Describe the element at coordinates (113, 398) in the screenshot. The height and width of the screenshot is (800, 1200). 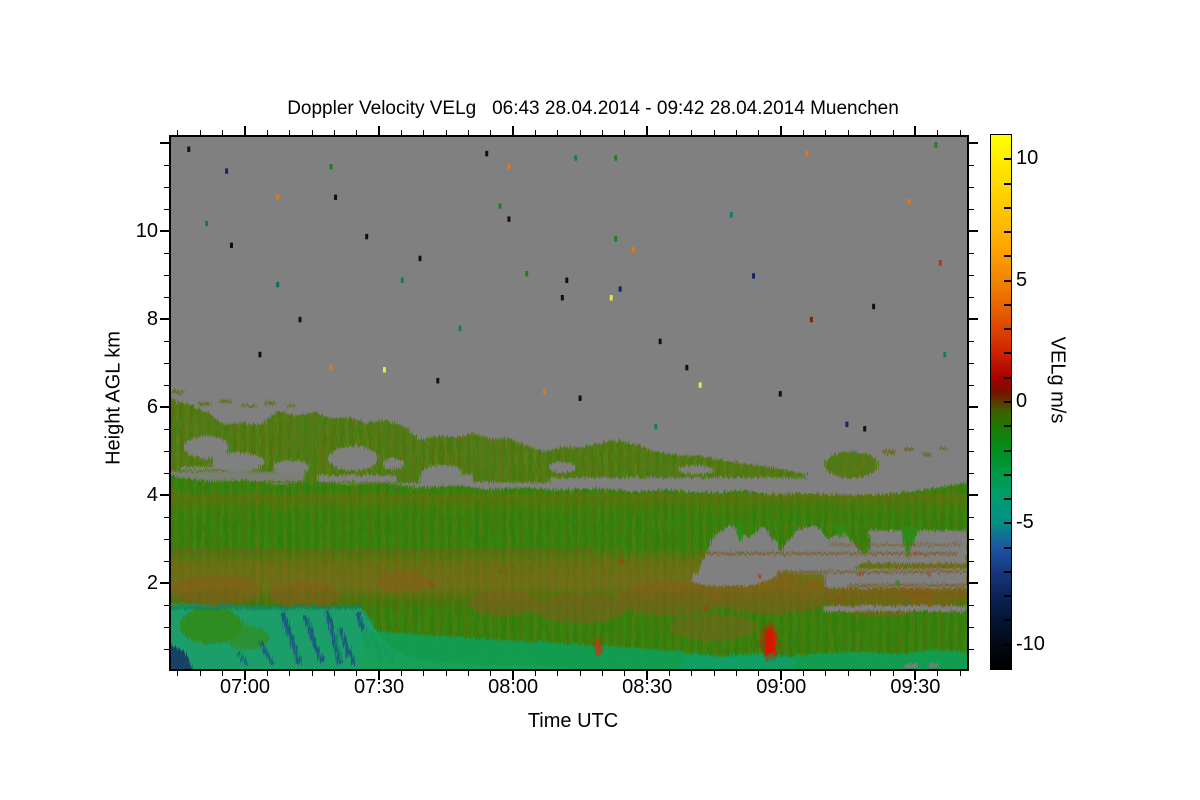
I see `y-axis-label: Height AGL km` at that location.